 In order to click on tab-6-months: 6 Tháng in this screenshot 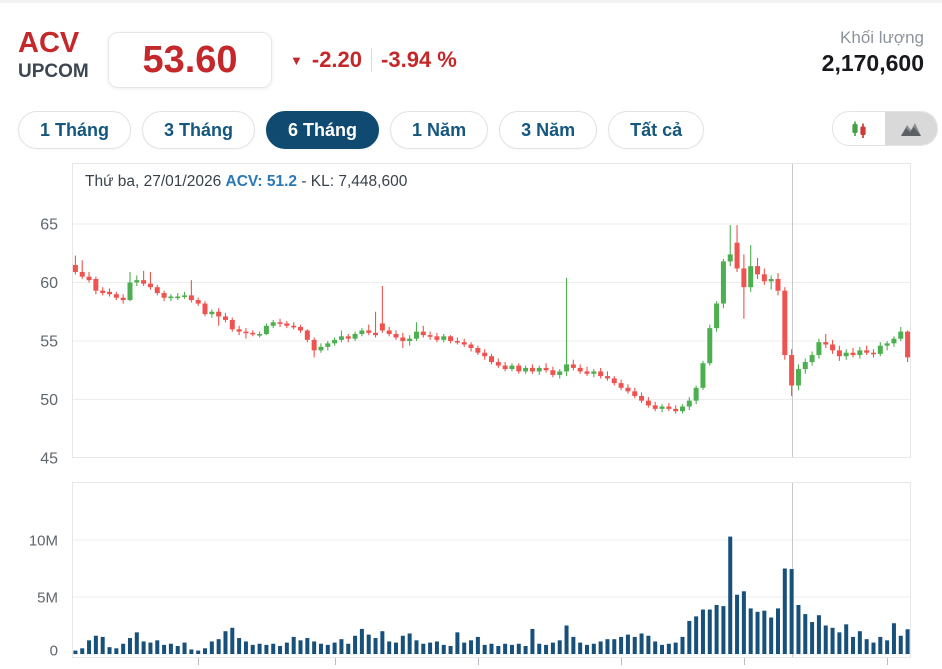, I will do `click(323, 130)`.